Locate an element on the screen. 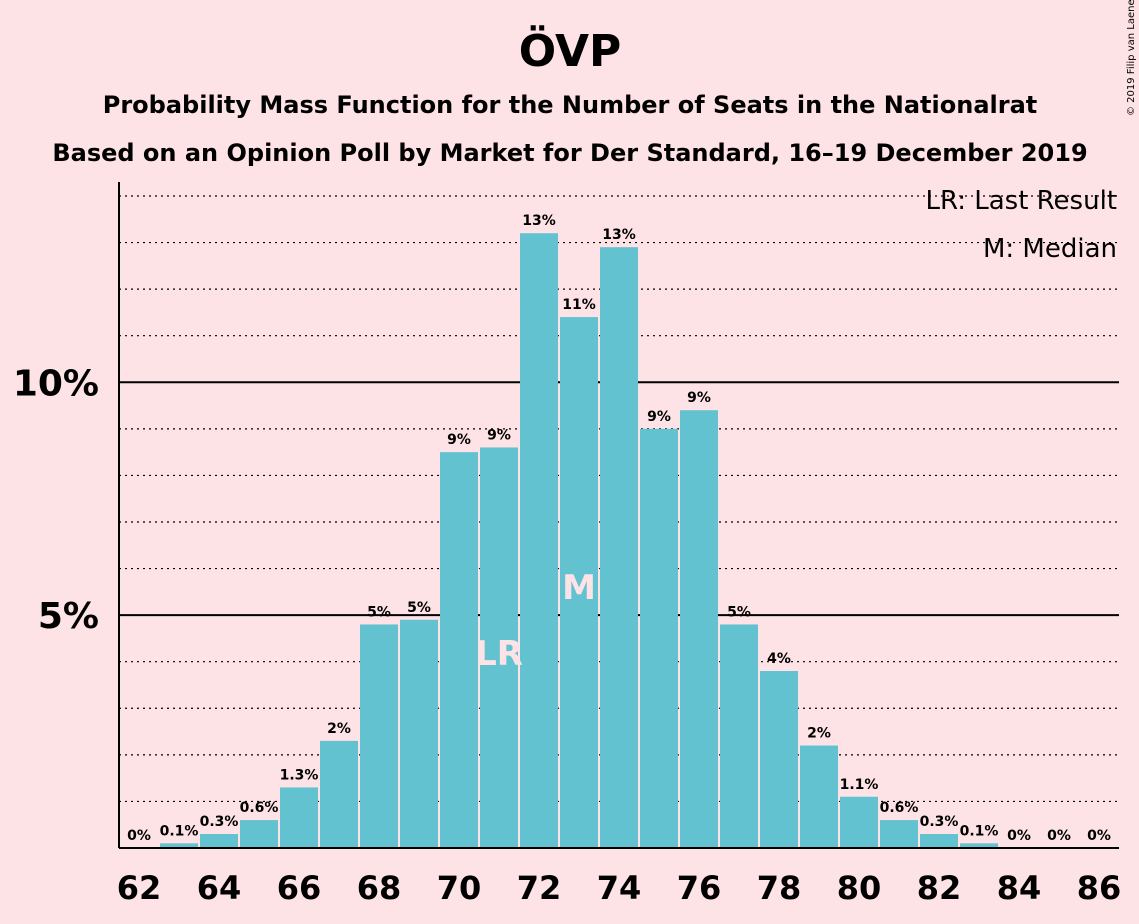  x-tick-74: 74 is located at coordinates (619, 888).